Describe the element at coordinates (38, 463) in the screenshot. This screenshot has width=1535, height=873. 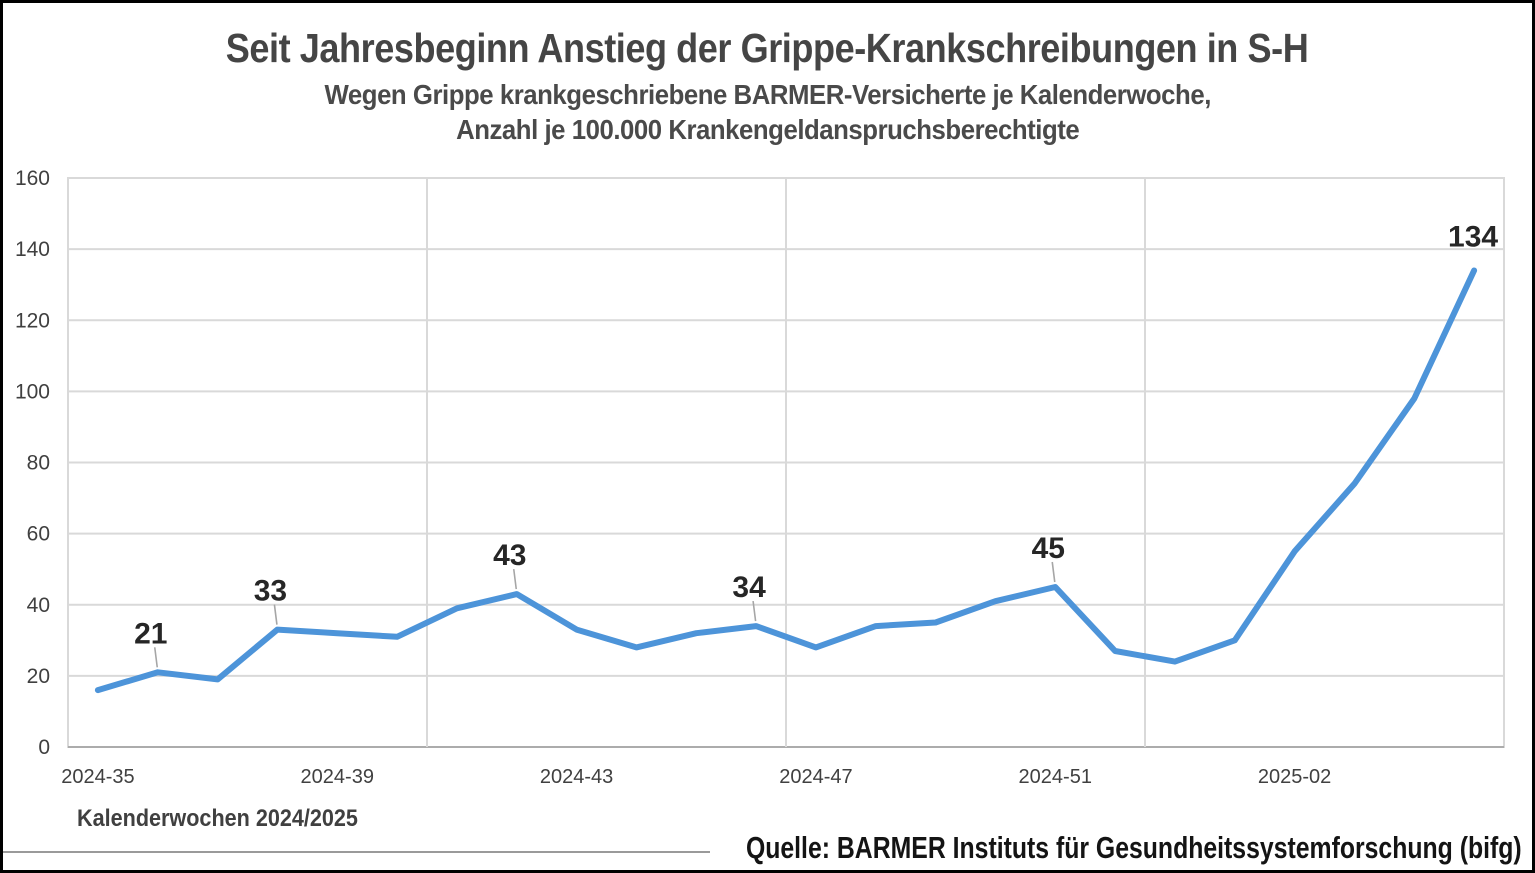
I see `y-tick-label: 80` at that location.